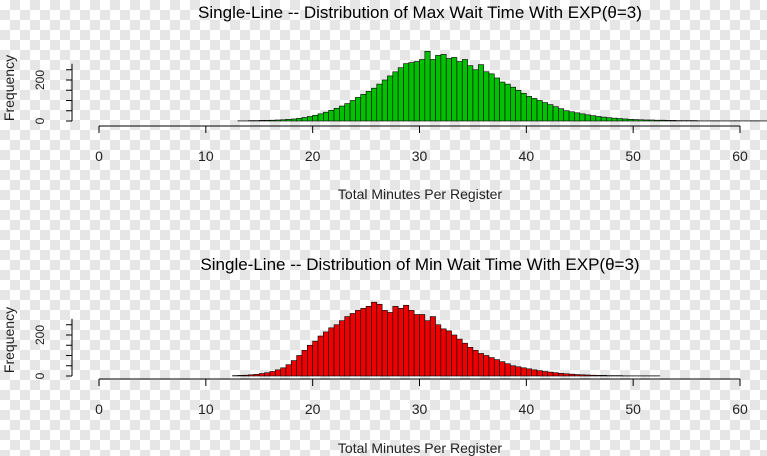 The height and width of the screenshot is (456, 767). I want to click on x-tick-label: 40, so click(527, 409).